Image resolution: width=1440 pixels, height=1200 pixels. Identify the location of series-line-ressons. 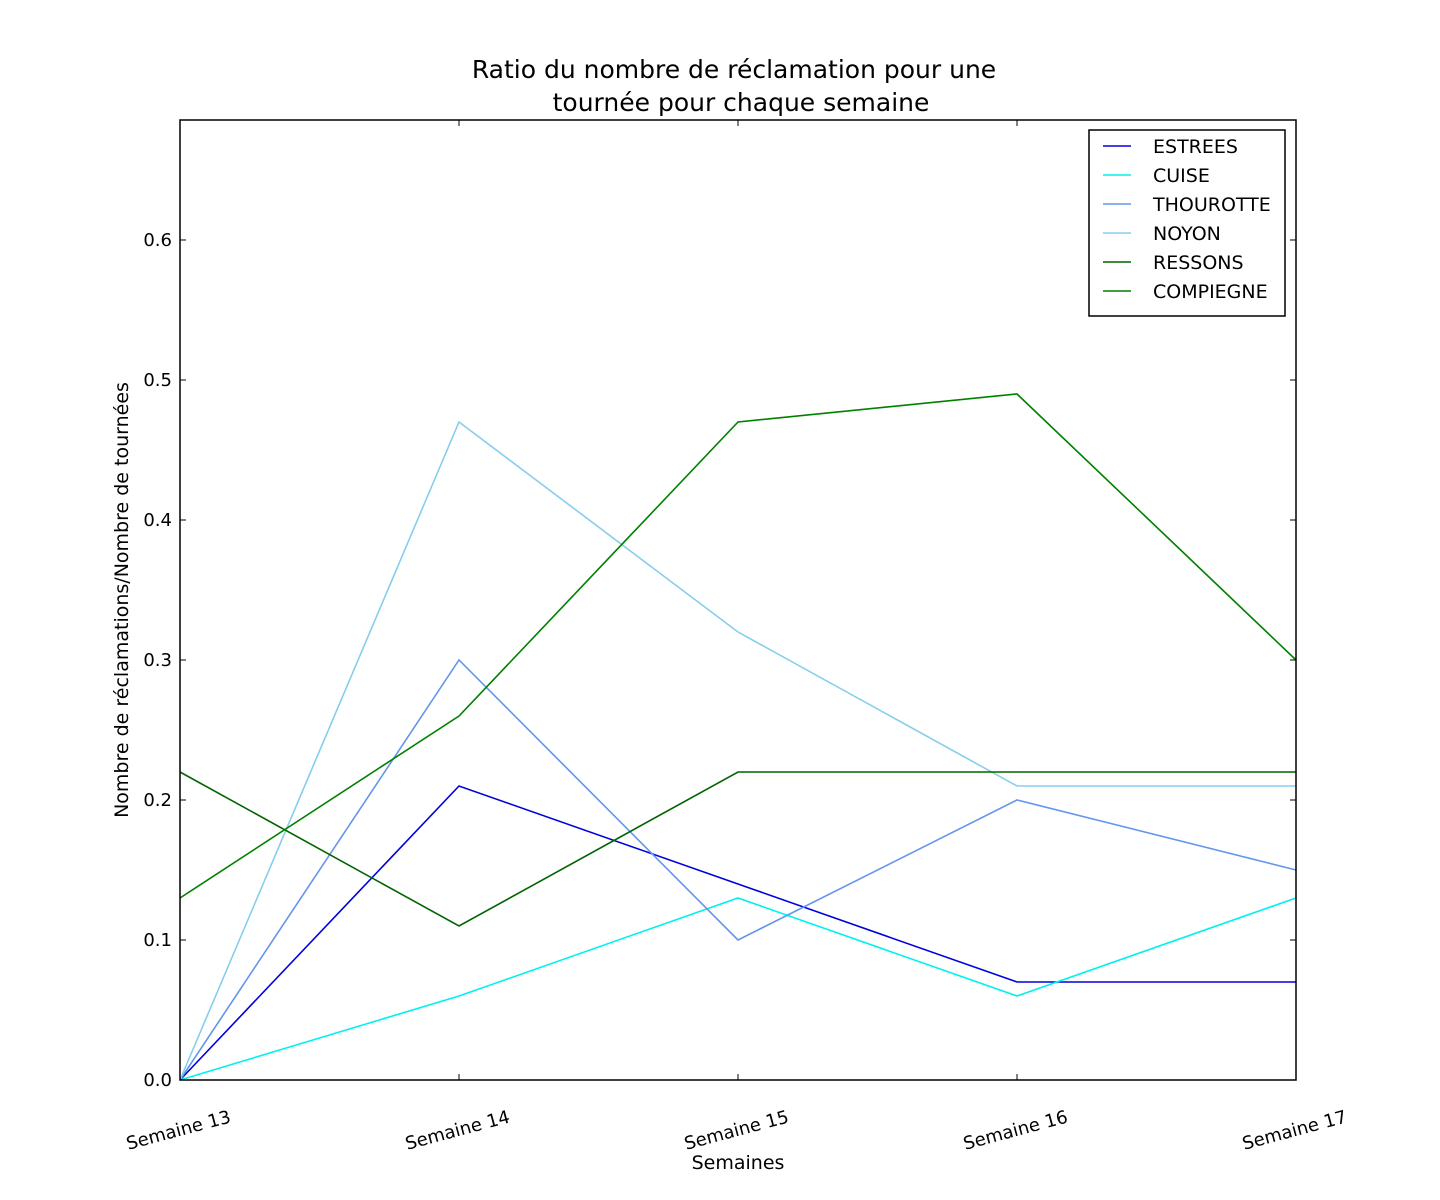
(737, 849).